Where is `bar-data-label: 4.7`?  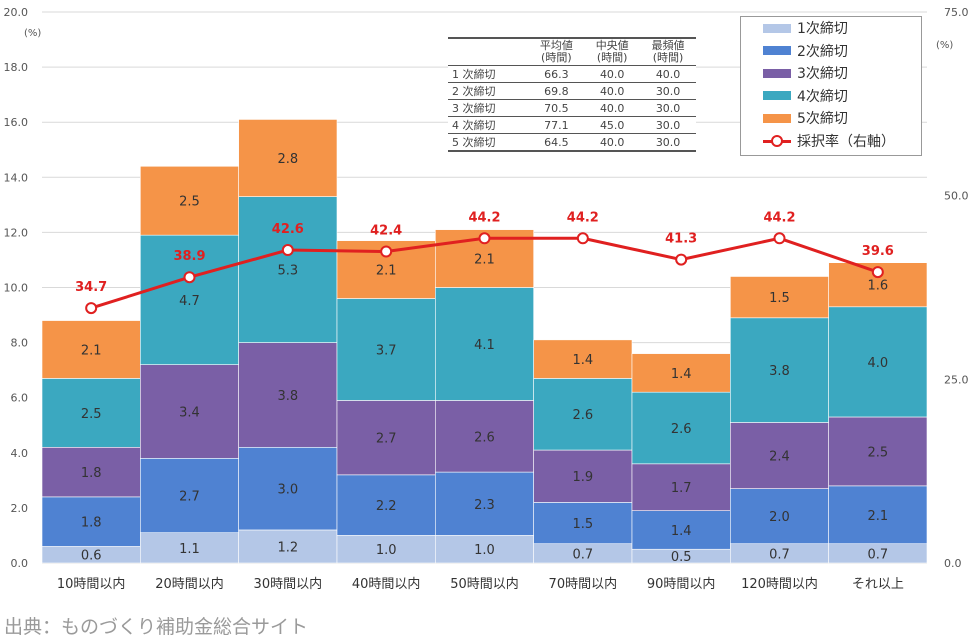 bar-data-label: 4.7 is located at coordinates (189, 301).